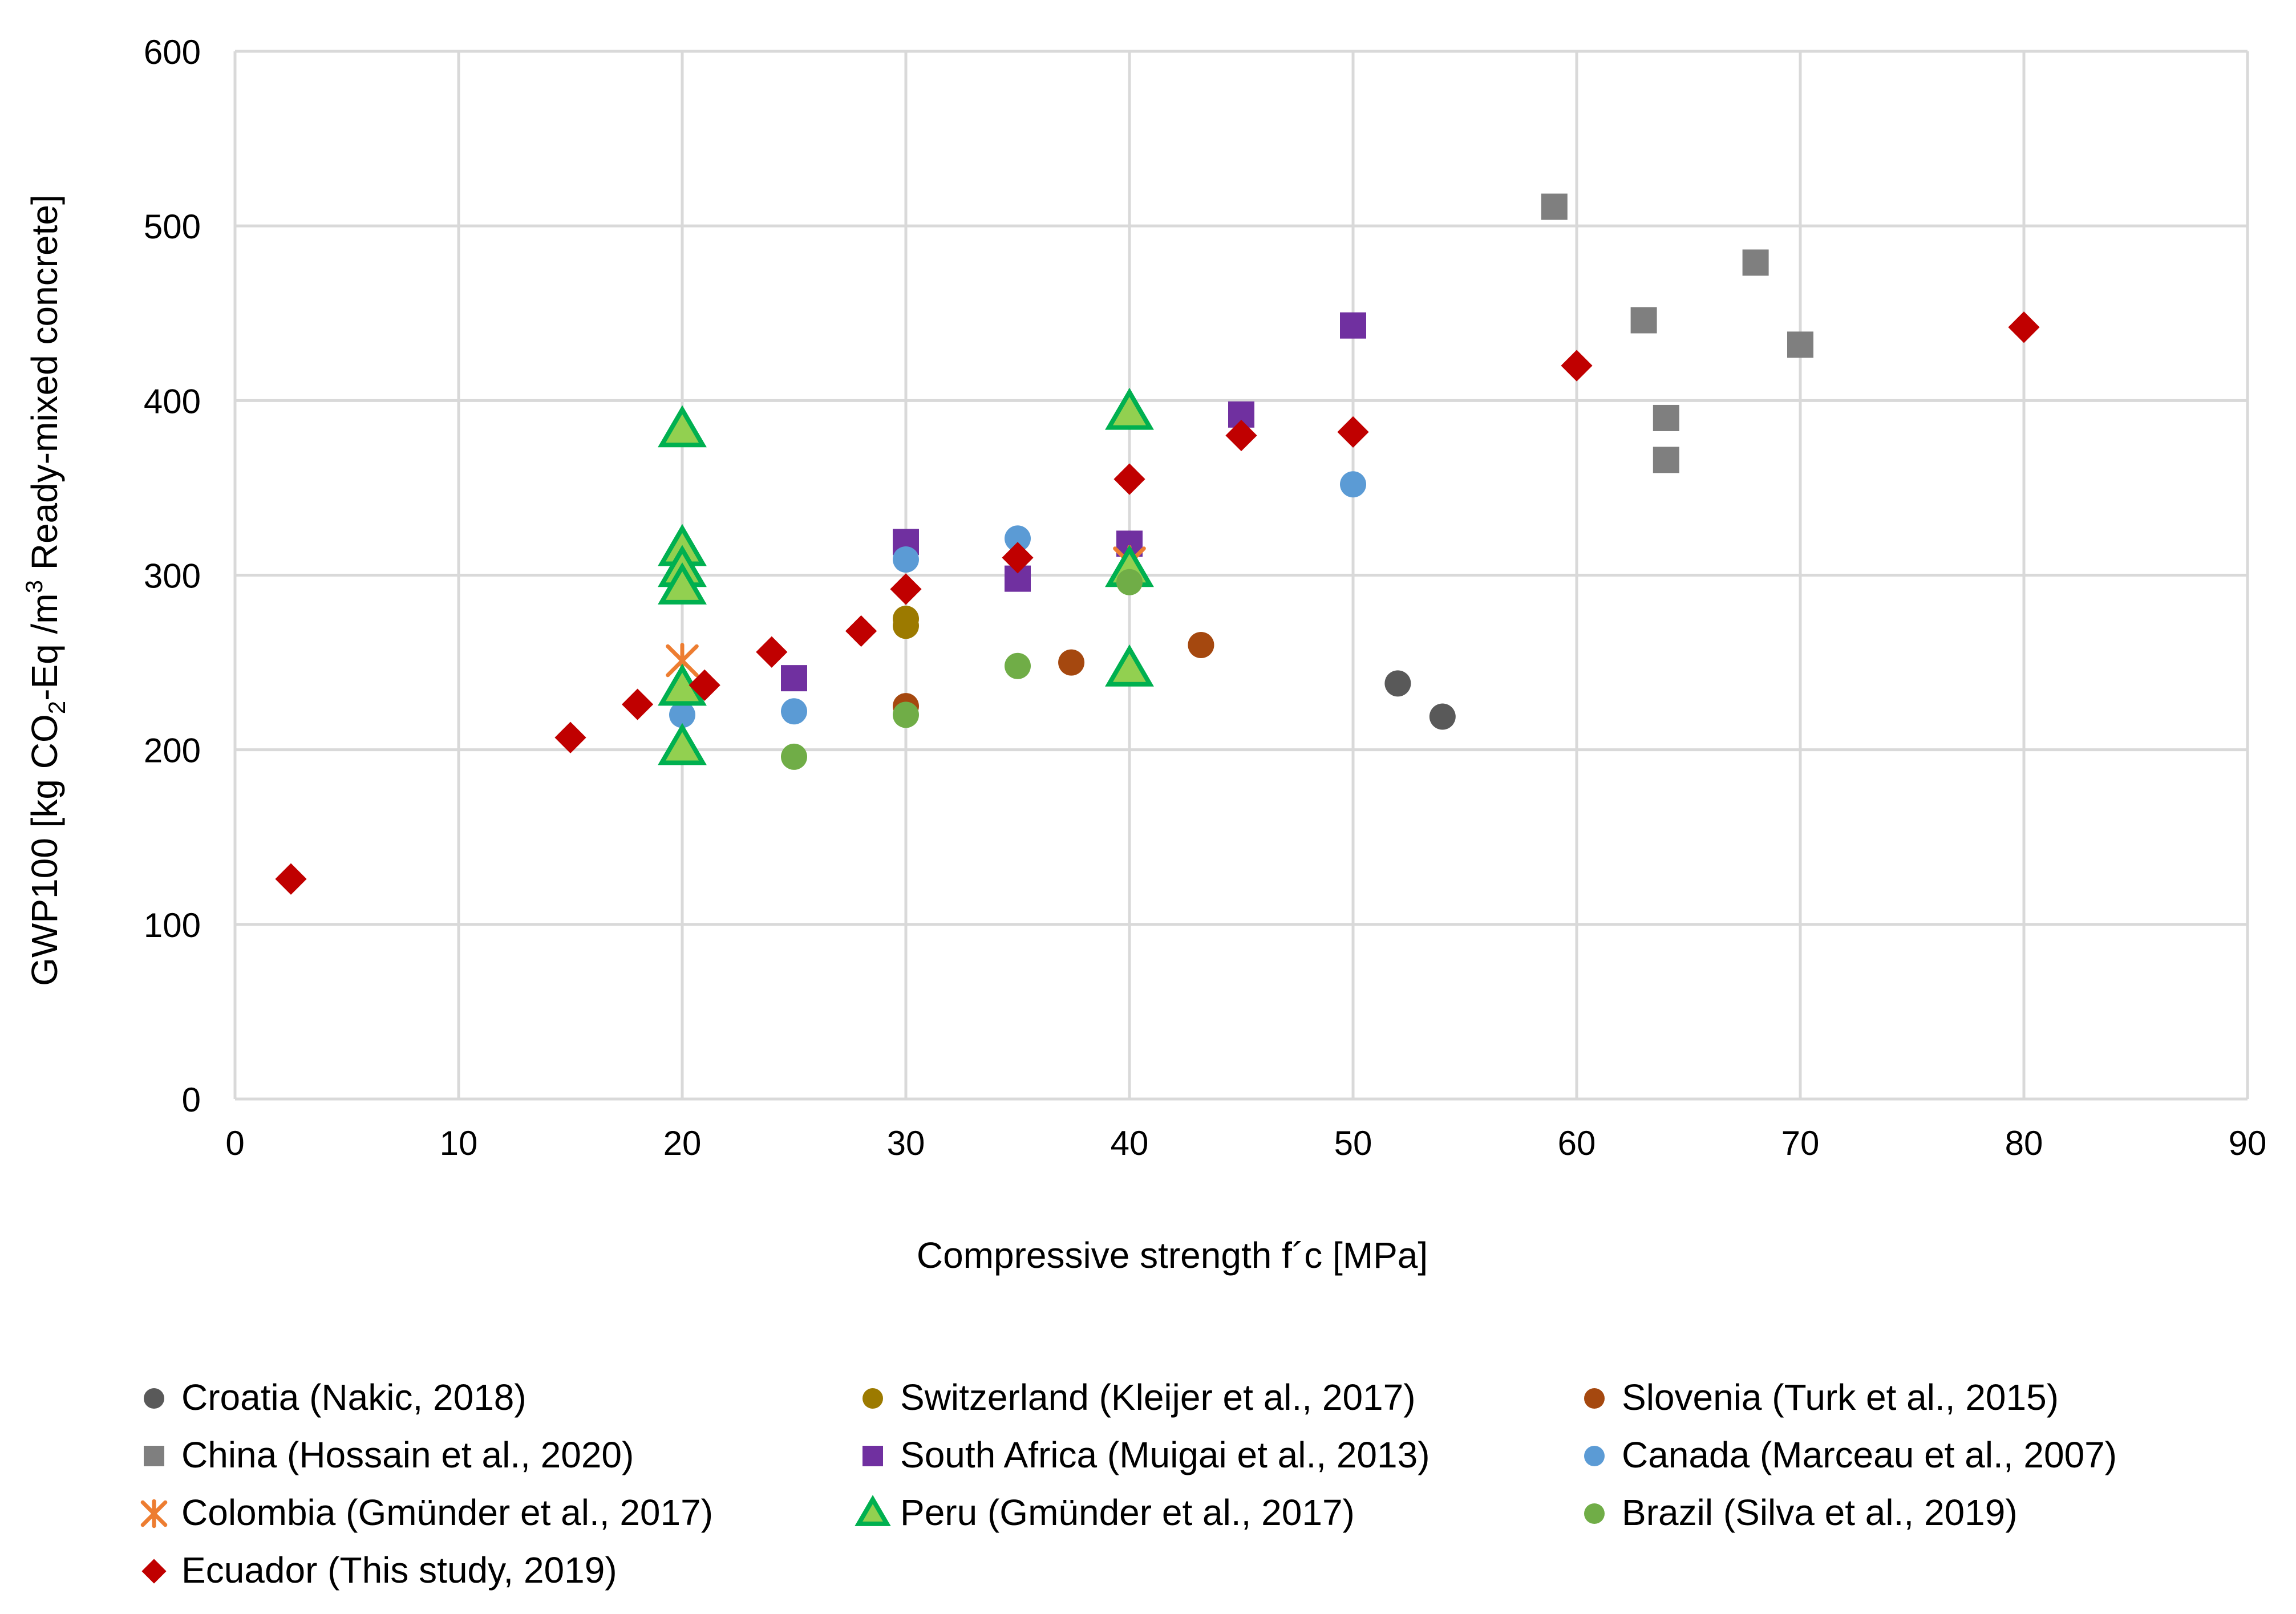 The height and width of the screenshot is (1614, 2296). I want to click on legend-item-croatia: Croatia (Nakic, 2018), so click(335, 1397).